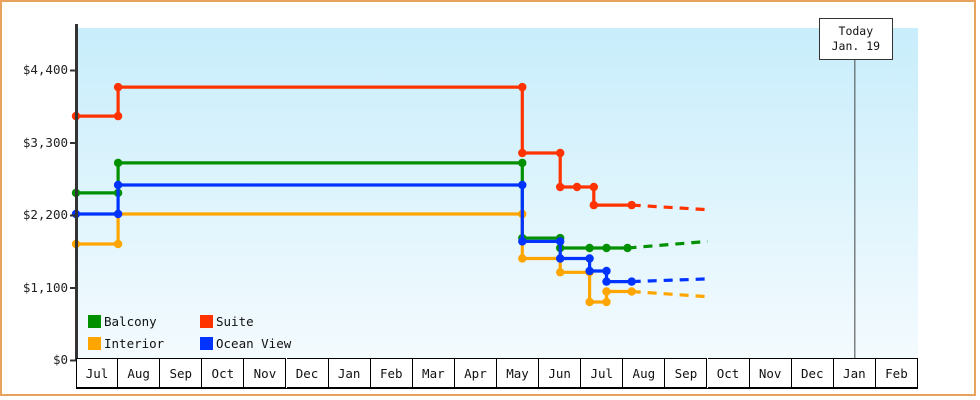  I want to click on month-label-cell: Mar, so click(433, 373).